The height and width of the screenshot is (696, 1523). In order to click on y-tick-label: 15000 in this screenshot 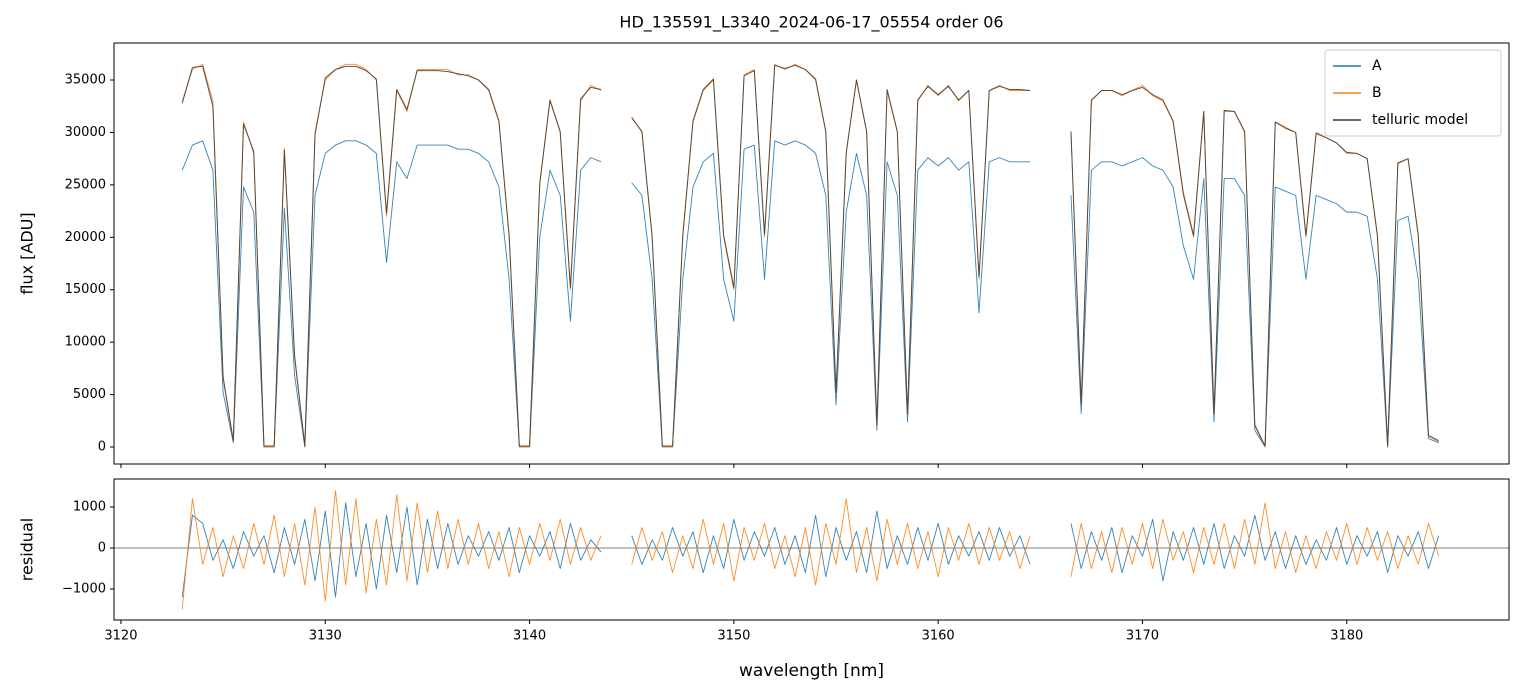, I will do `click(85, 289)`.